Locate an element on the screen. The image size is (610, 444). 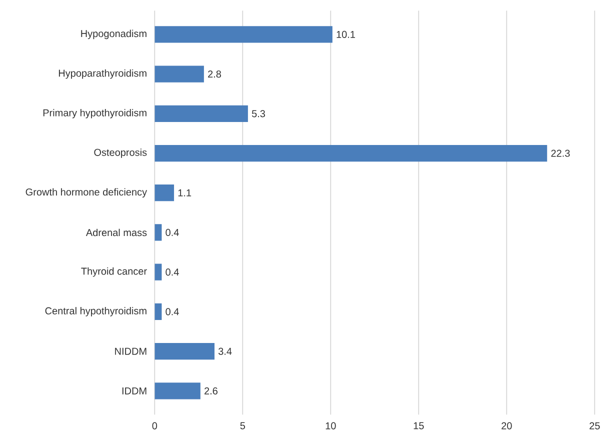
data-label: 3.4 is located at coordinates (225, 351).